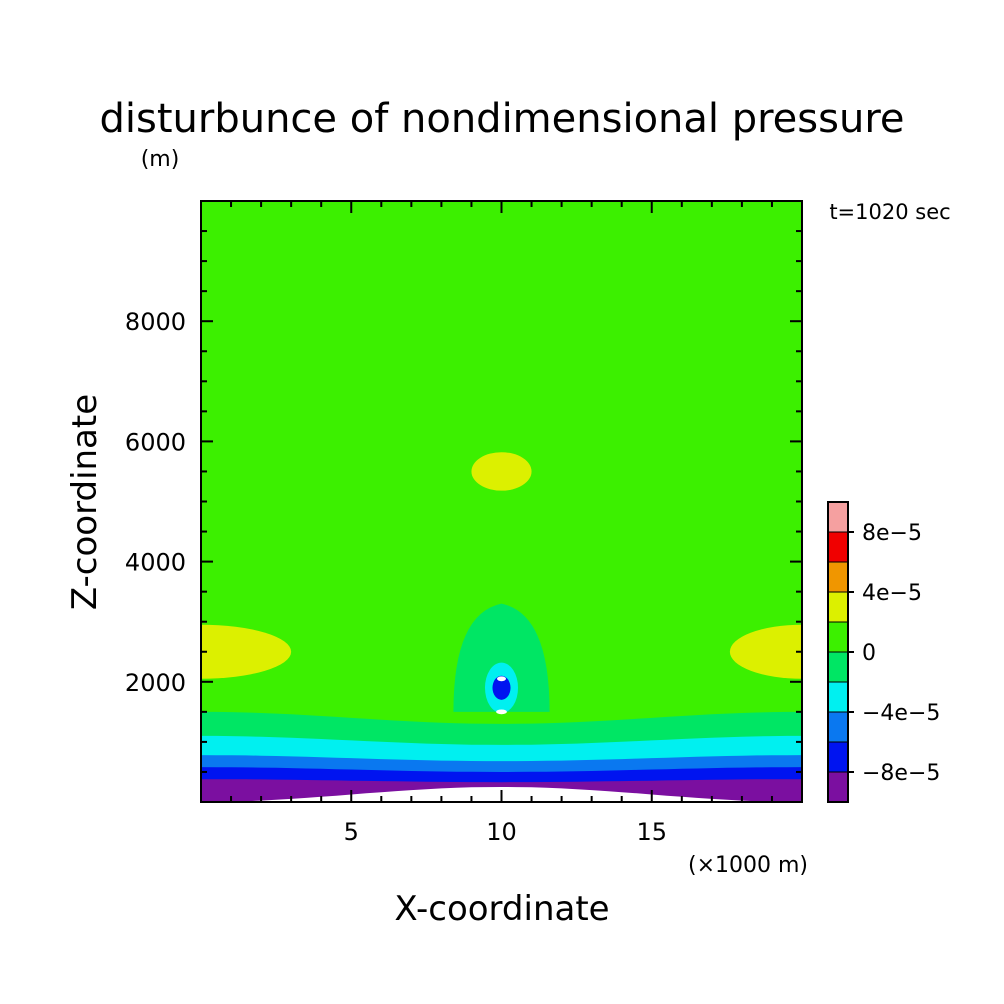  What do you see at coordinates (85, 502) in the screenshot?
I see `y-axis-label: Z-coordinate` at bounding box center [85, 502].